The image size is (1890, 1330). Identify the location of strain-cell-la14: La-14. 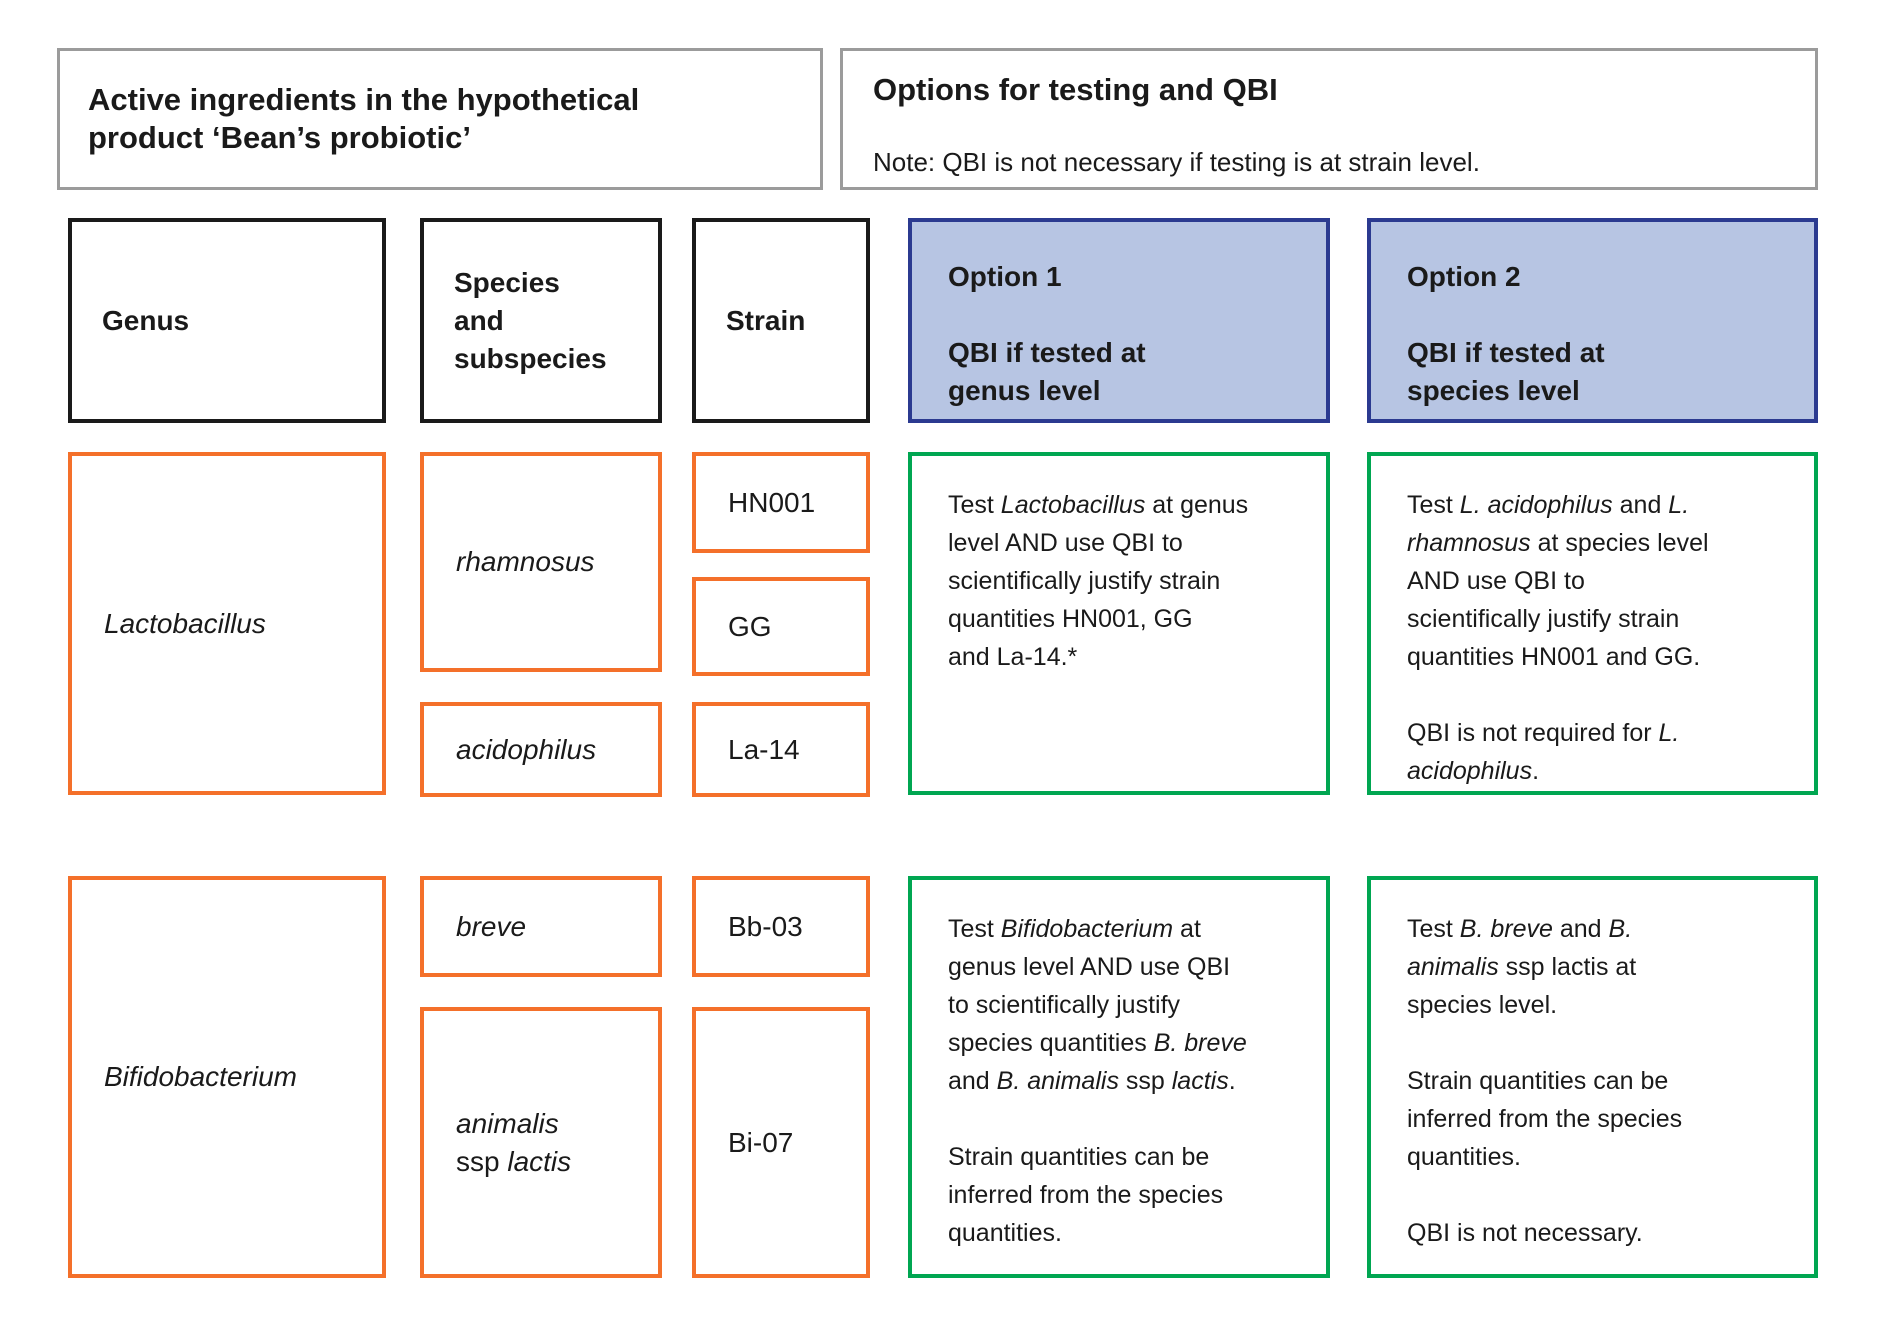
(781, 749).